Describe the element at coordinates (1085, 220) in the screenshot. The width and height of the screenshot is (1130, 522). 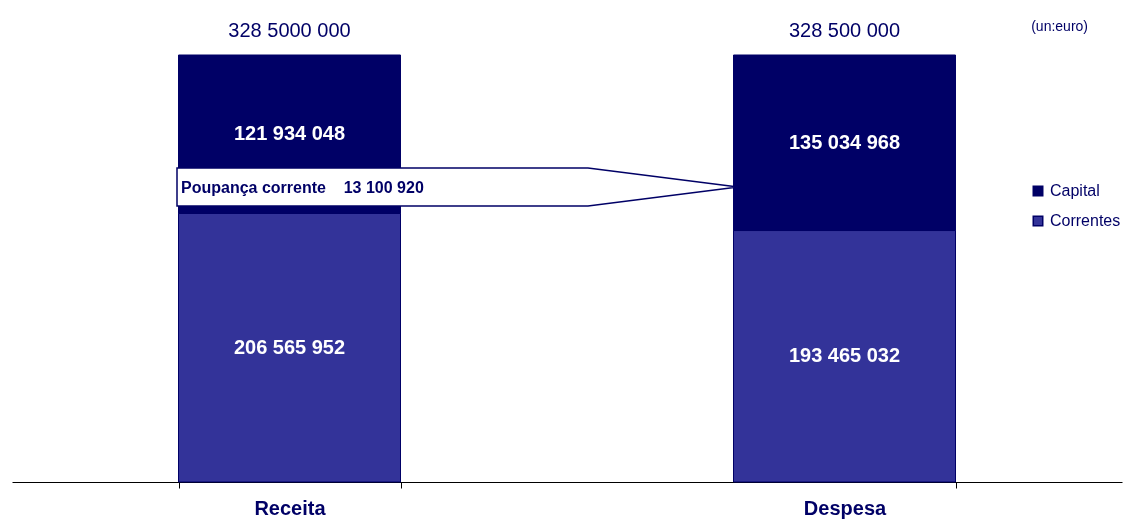
I see `legend-label: Correntes` at that location.